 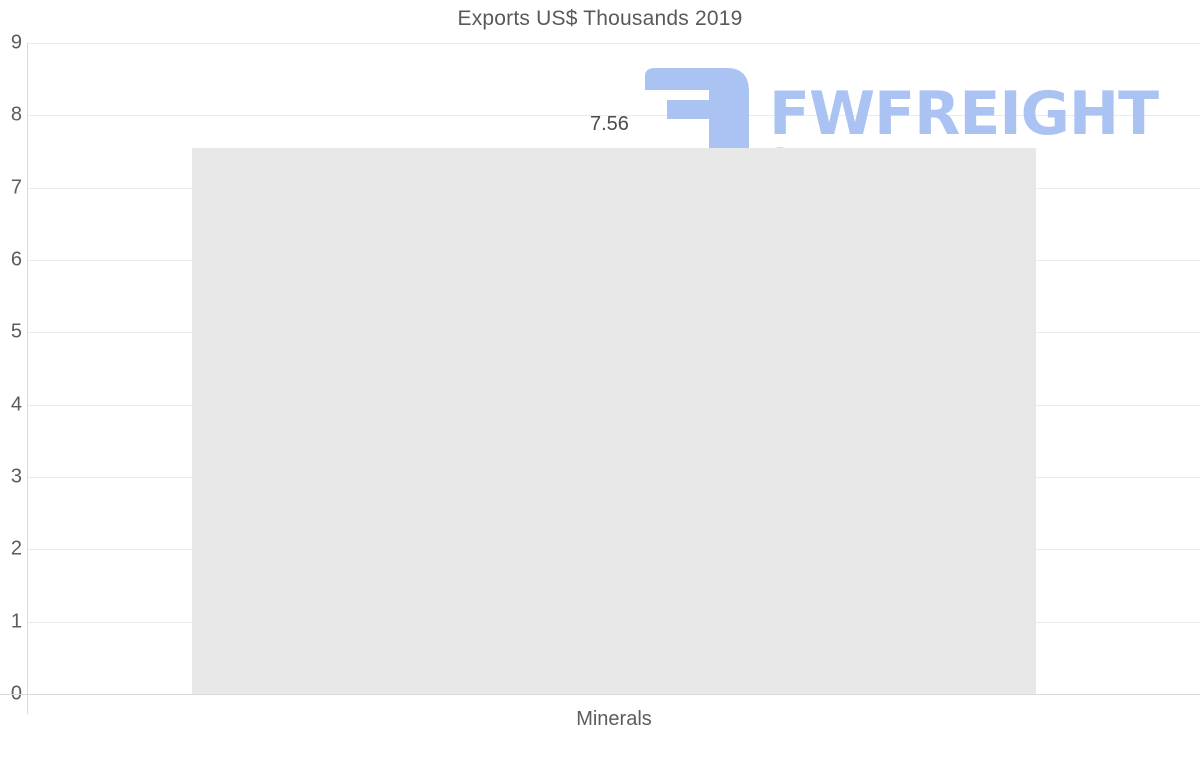 I want to click on y-tick-label-8: 8, so click(x=16, y=114).